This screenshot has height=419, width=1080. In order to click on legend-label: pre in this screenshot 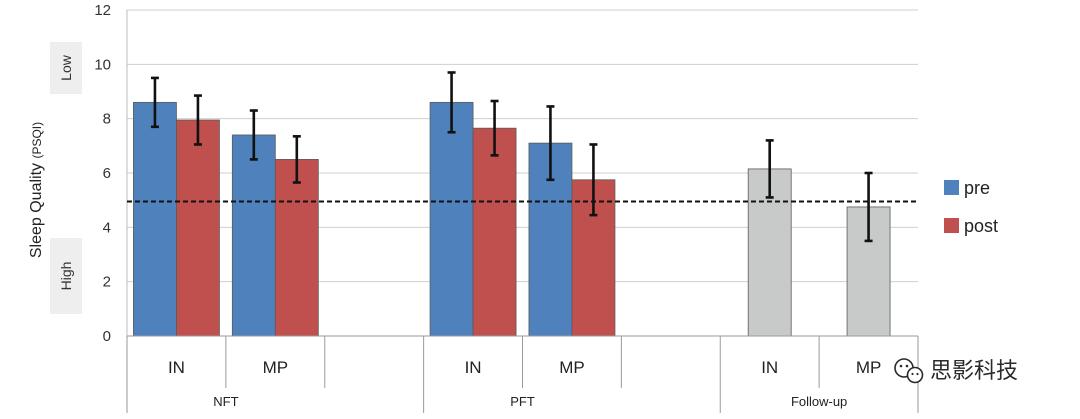, I will do `click(977, 188)`.